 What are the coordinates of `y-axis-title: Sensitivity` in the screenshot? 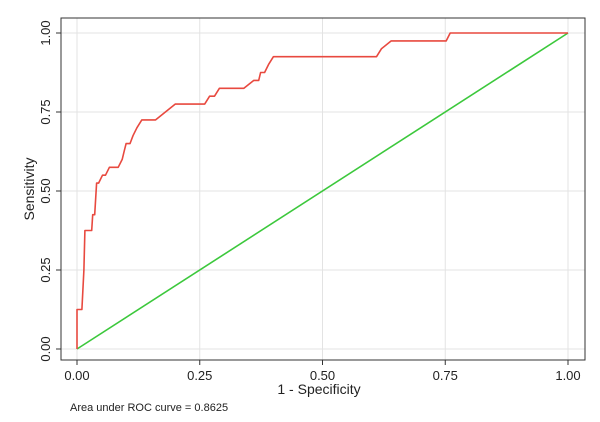 It's located at (29, 188).